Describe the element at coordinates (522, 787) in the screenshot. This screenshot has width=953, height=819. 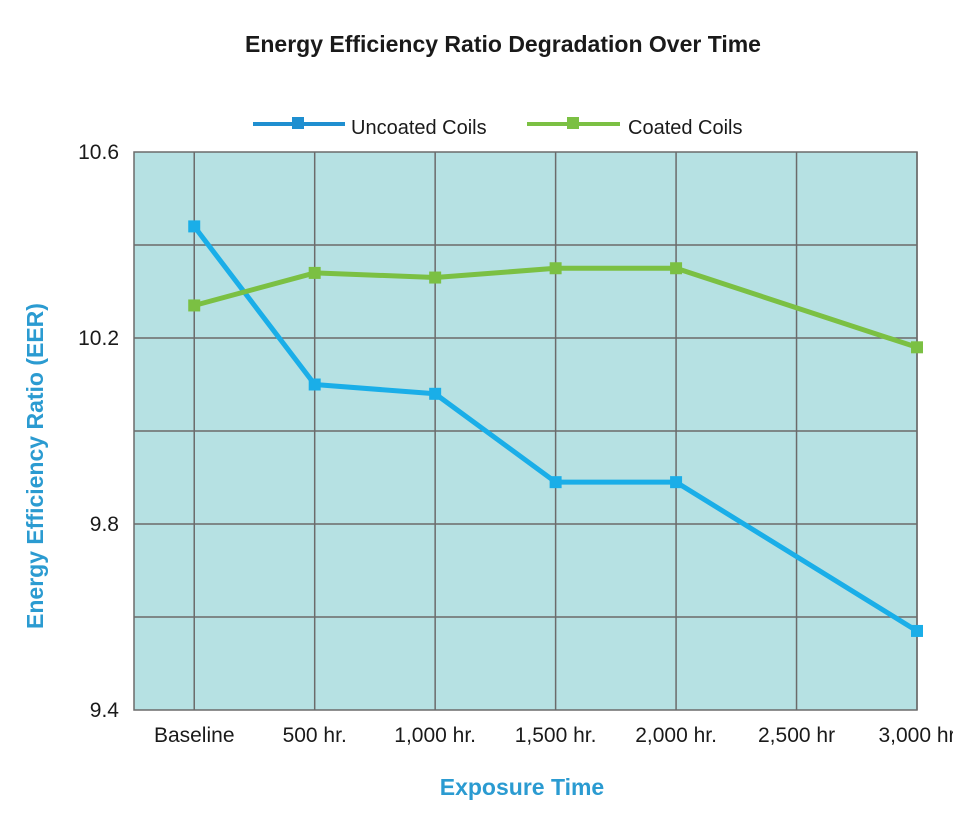
I see `x-axis-label: Exposure Time` at that location.